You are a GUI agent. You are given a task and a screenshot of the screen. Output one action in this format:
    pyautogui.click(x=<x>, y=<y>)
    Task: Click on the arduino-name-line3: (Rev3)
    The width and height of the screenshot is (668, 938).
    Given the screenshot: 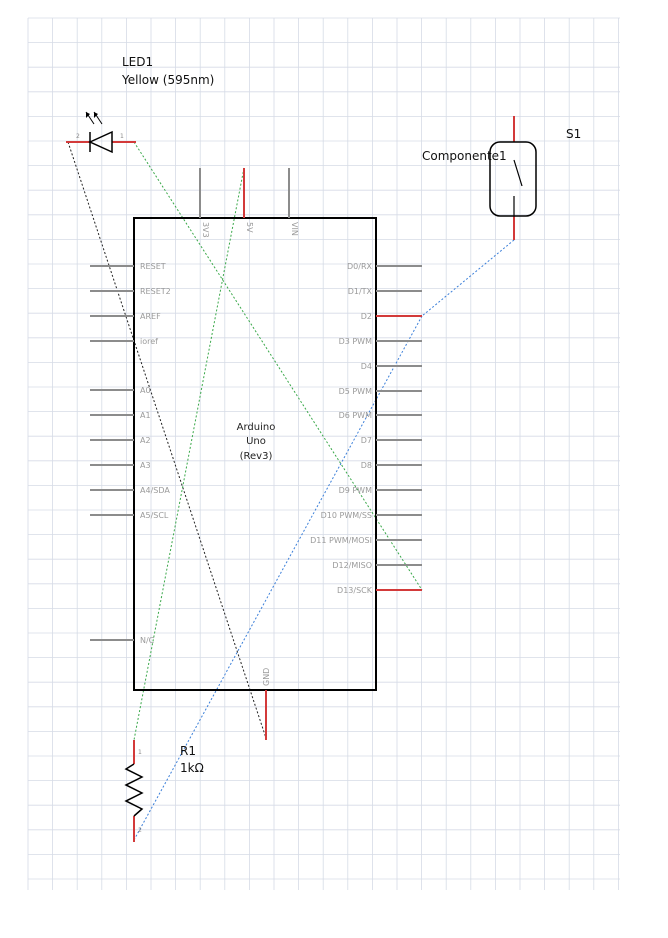 What is the action you would take?
    pyautogui.click(x=256, y=456)
    